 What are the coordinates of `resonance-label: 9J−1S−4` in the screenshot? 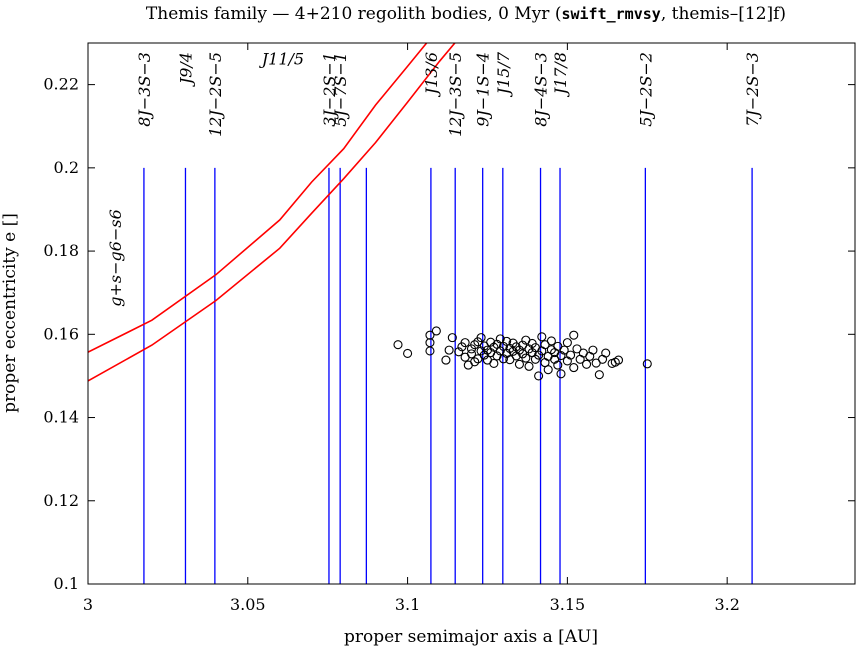 It's located at (483, 89).